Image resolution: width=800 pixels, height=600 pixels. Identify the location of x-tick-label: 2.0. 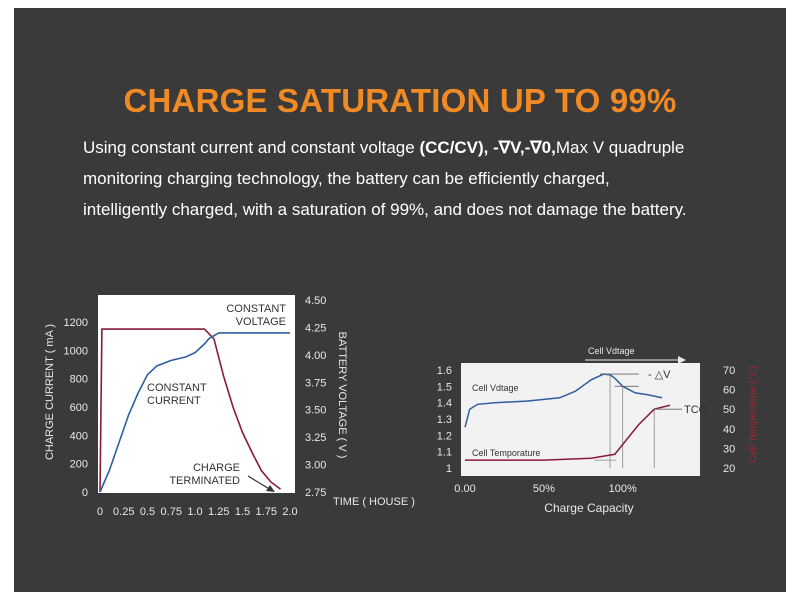
(289, 512).